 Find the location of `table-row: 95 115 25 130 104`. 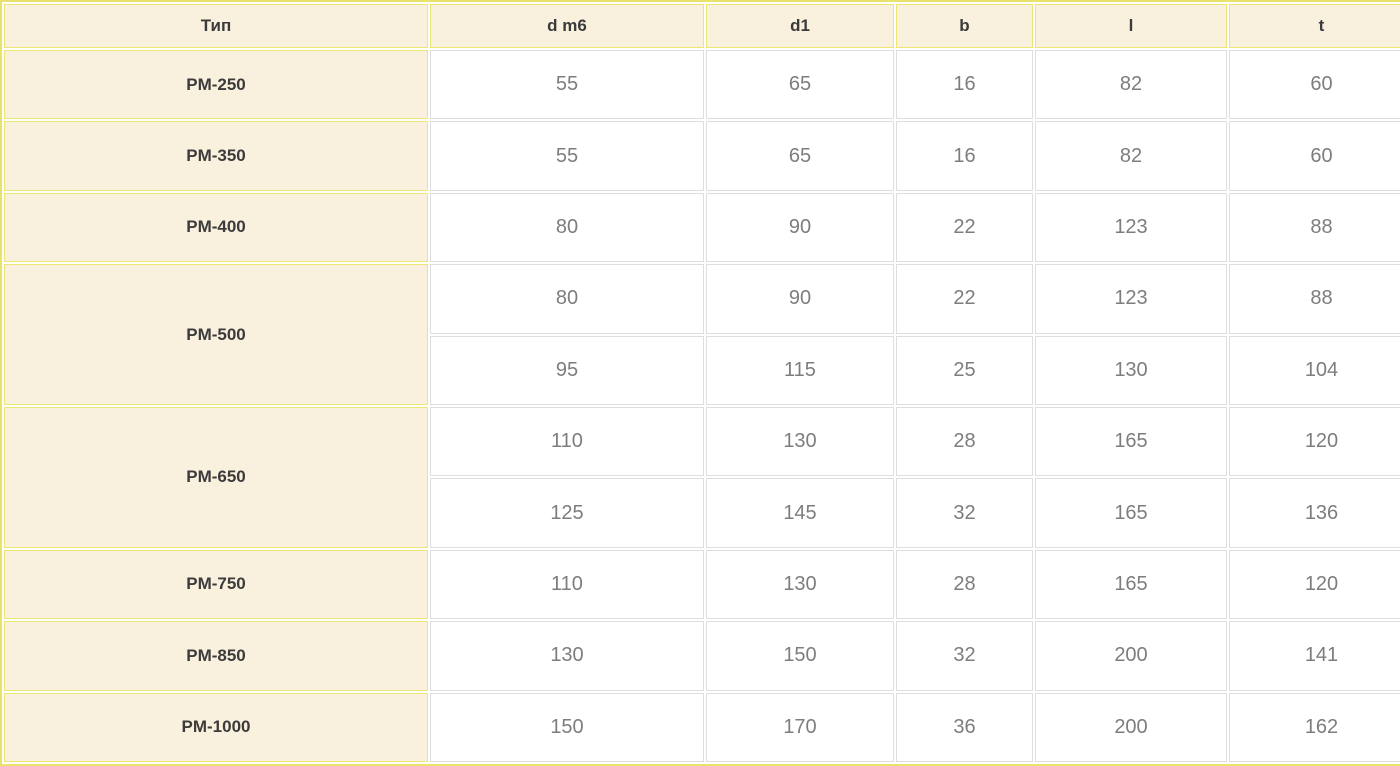

table-row: 95 115 25 130 104 is located at coordinates (702, 370).